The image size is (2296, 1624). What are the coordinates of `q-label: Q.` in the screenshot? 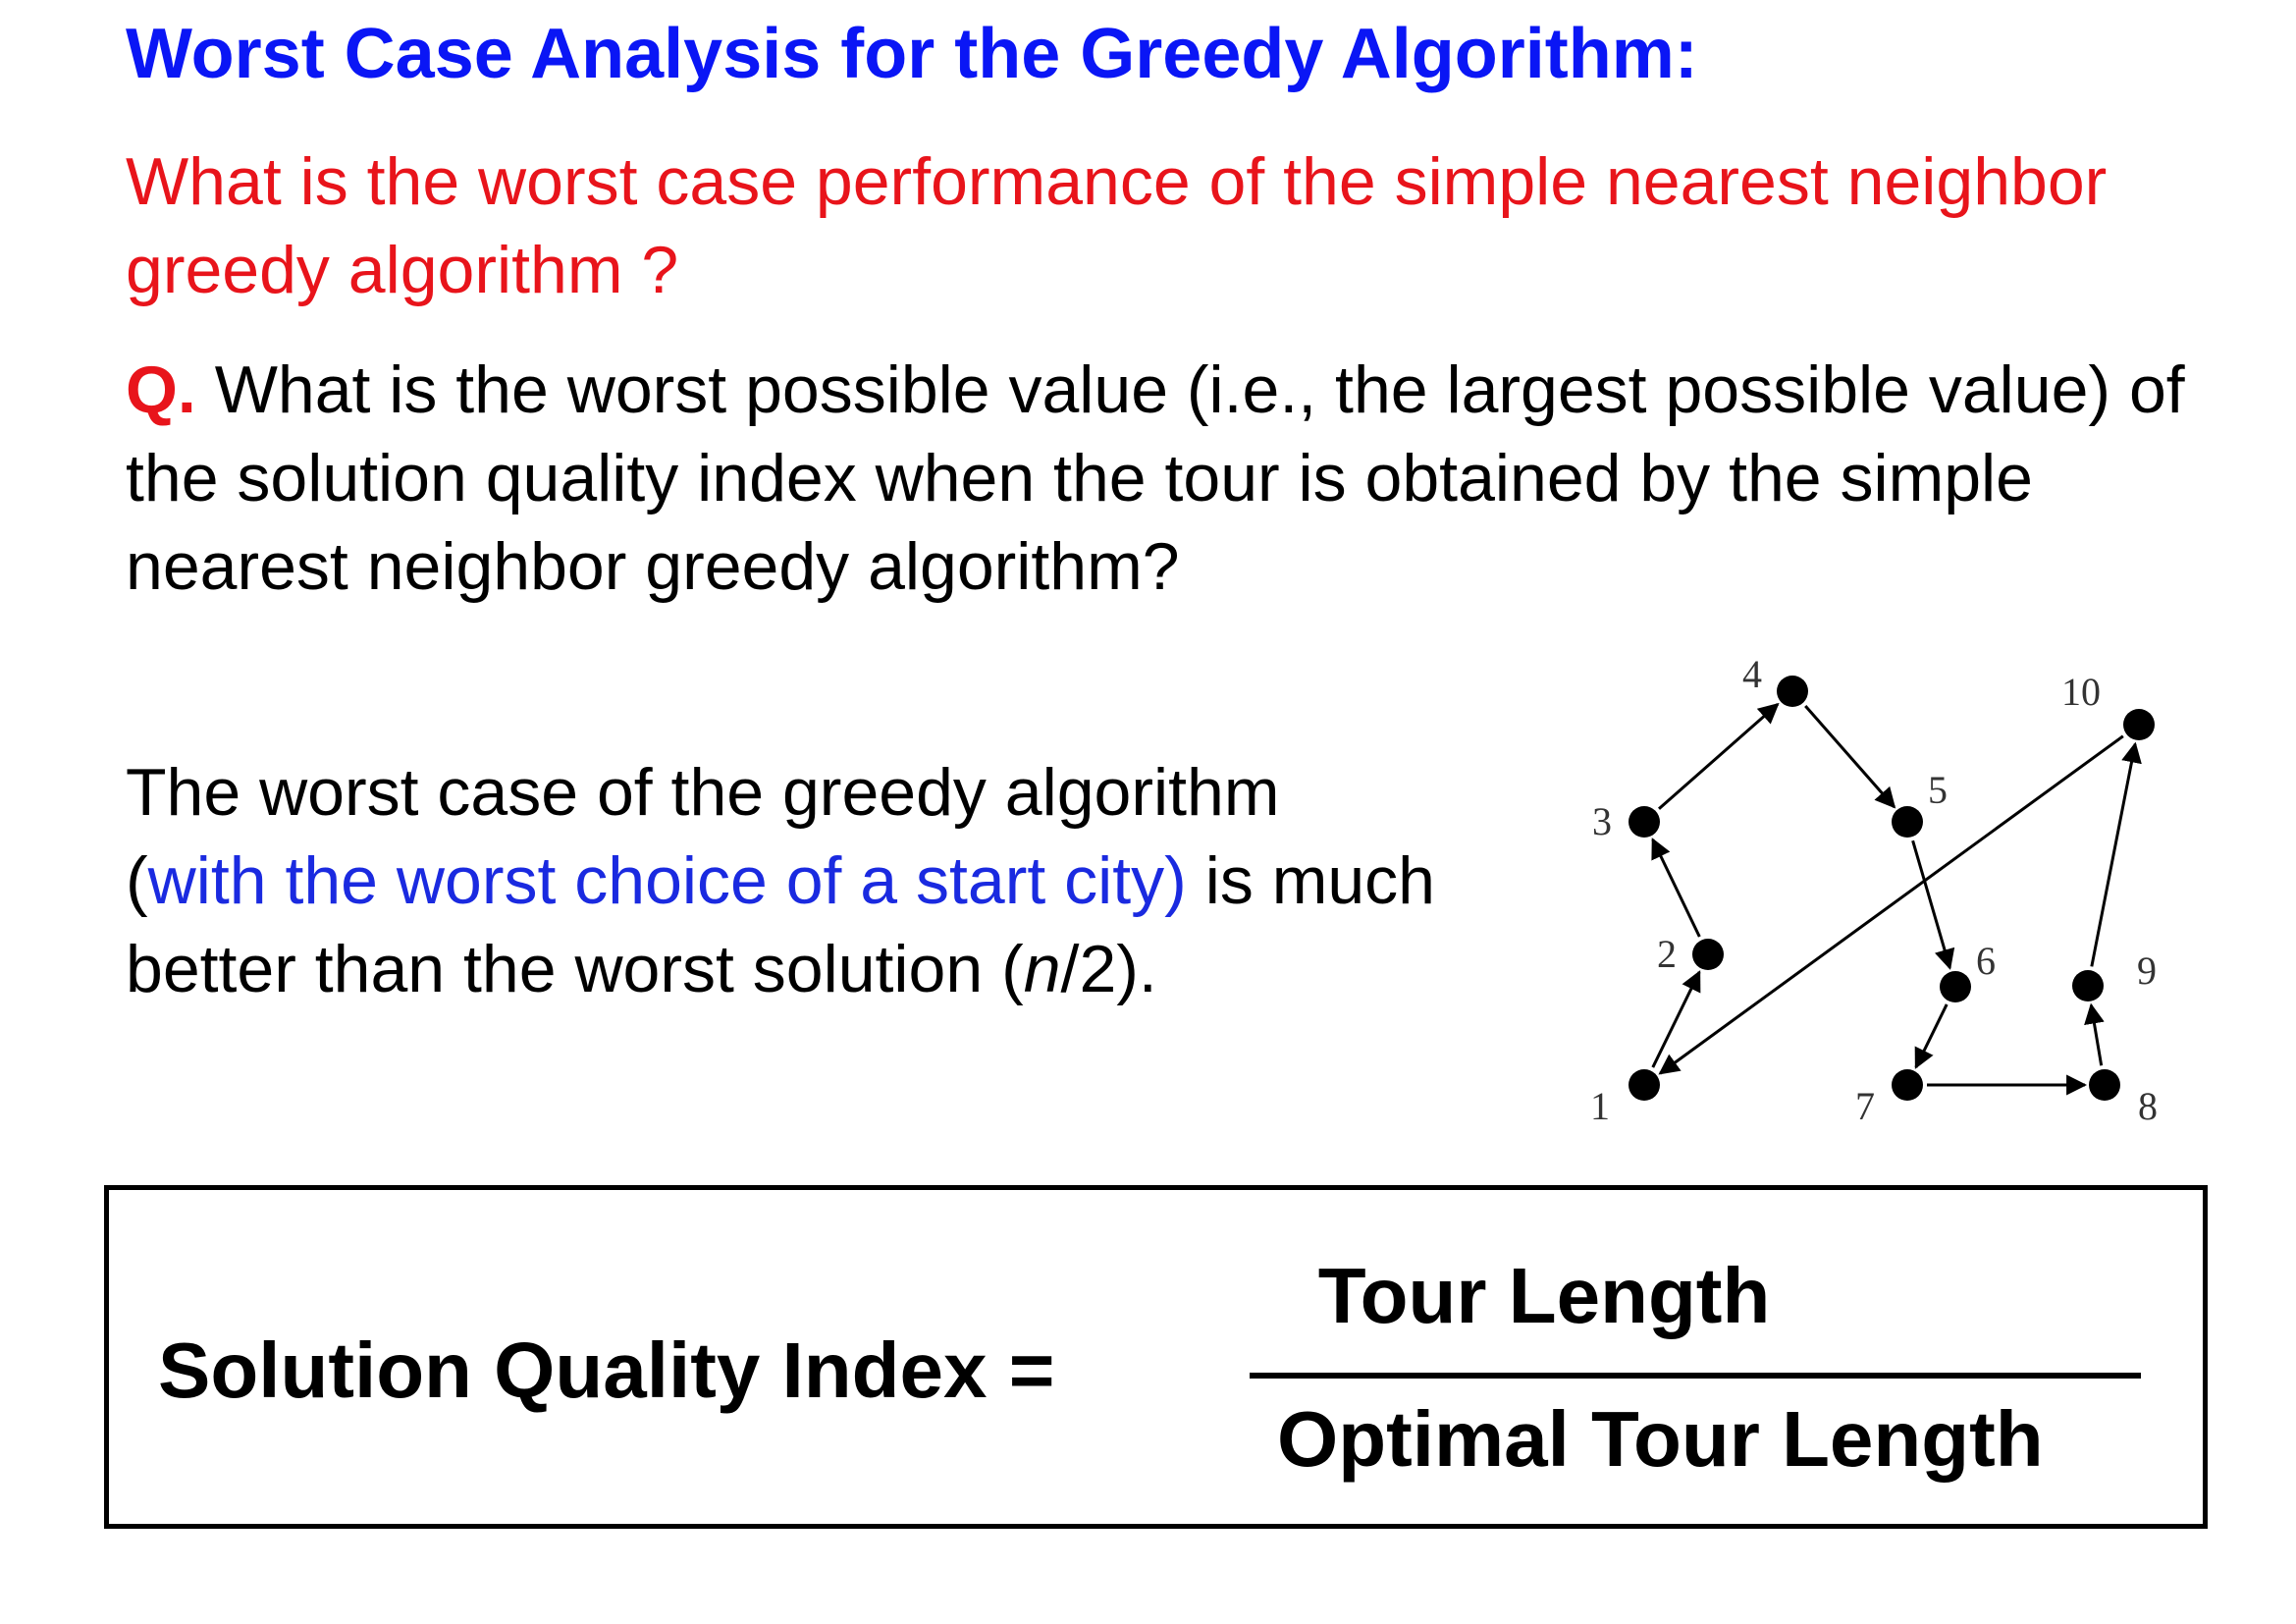 It's located at (161, 389).